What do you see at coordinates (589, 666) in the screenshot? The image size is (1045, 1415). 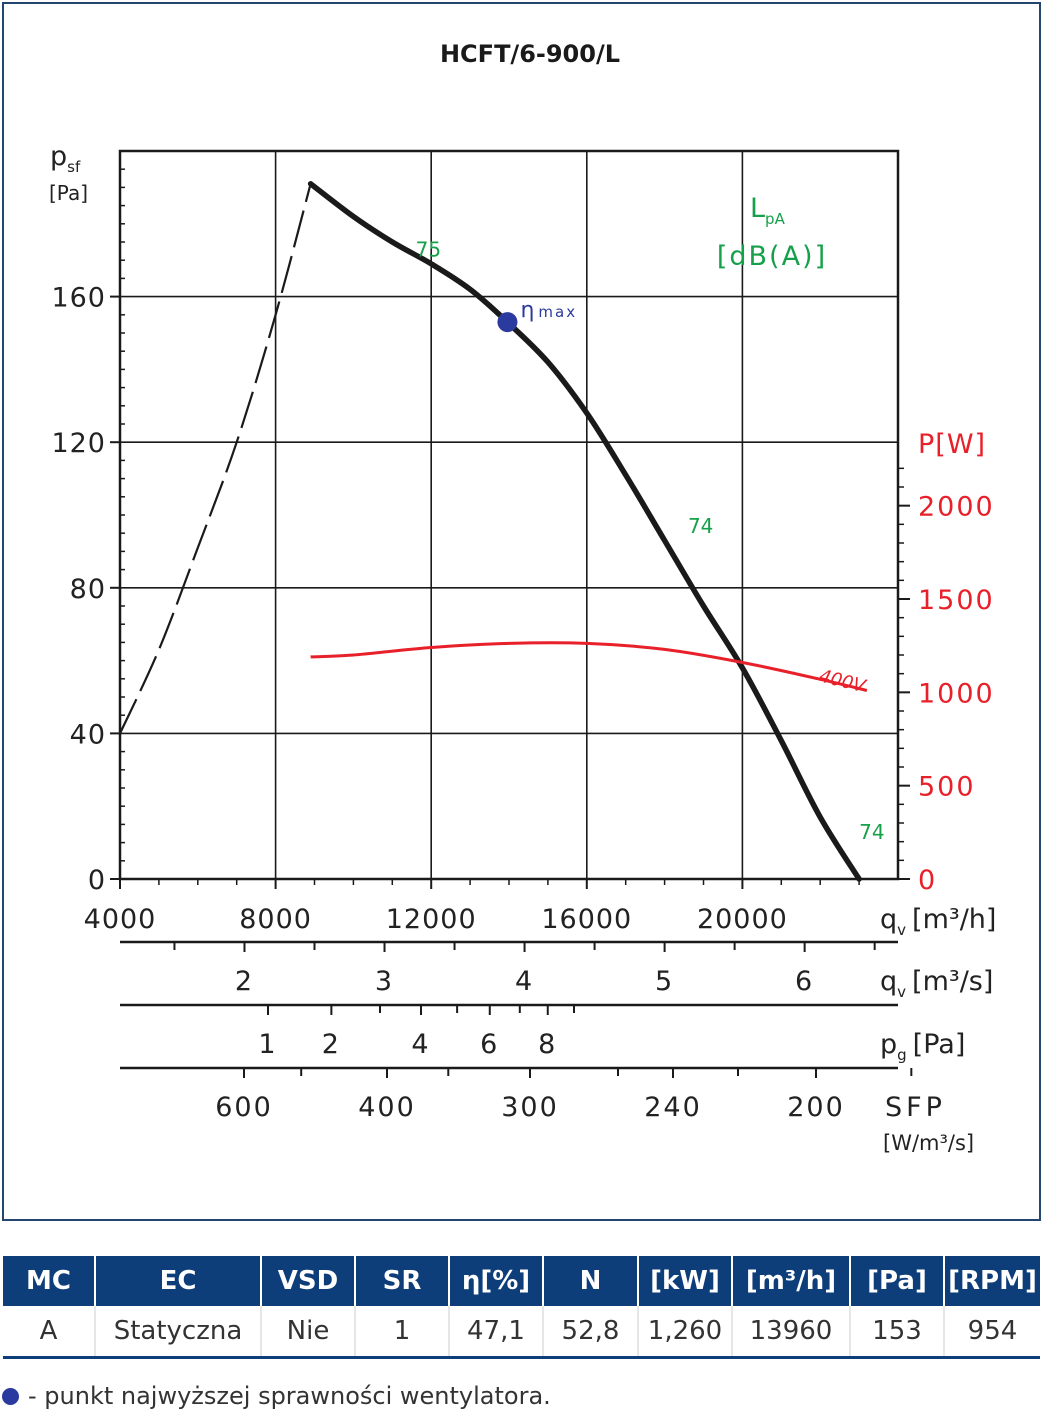 I see `power-curve` at bounding box center [589, 666].